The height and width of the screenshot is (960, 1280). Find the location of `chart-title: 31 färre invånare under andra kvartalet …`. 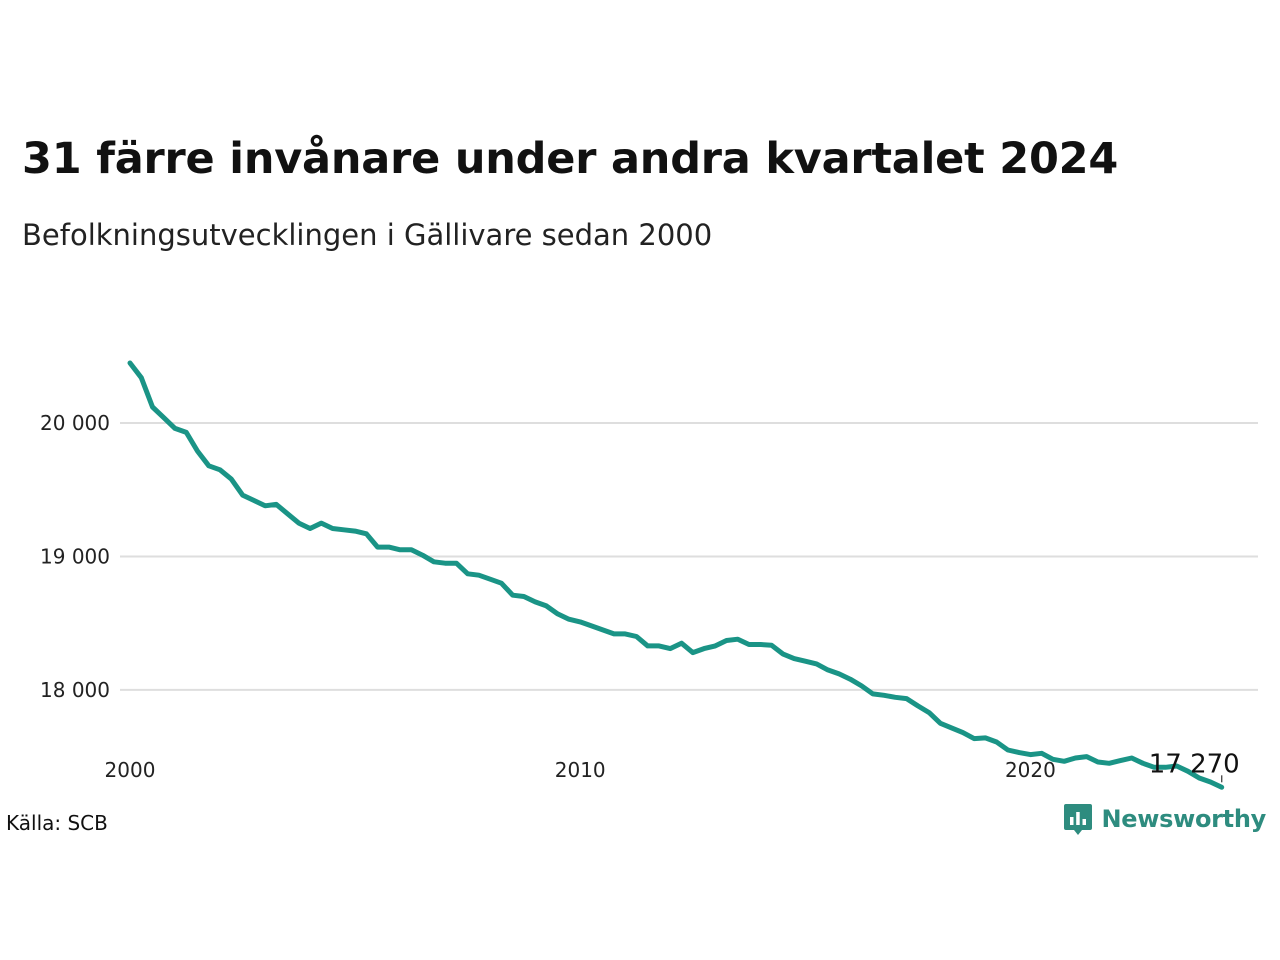

chart-title: 31 färre invånare under andra kvartalet … is located at coordinates (570, 159).